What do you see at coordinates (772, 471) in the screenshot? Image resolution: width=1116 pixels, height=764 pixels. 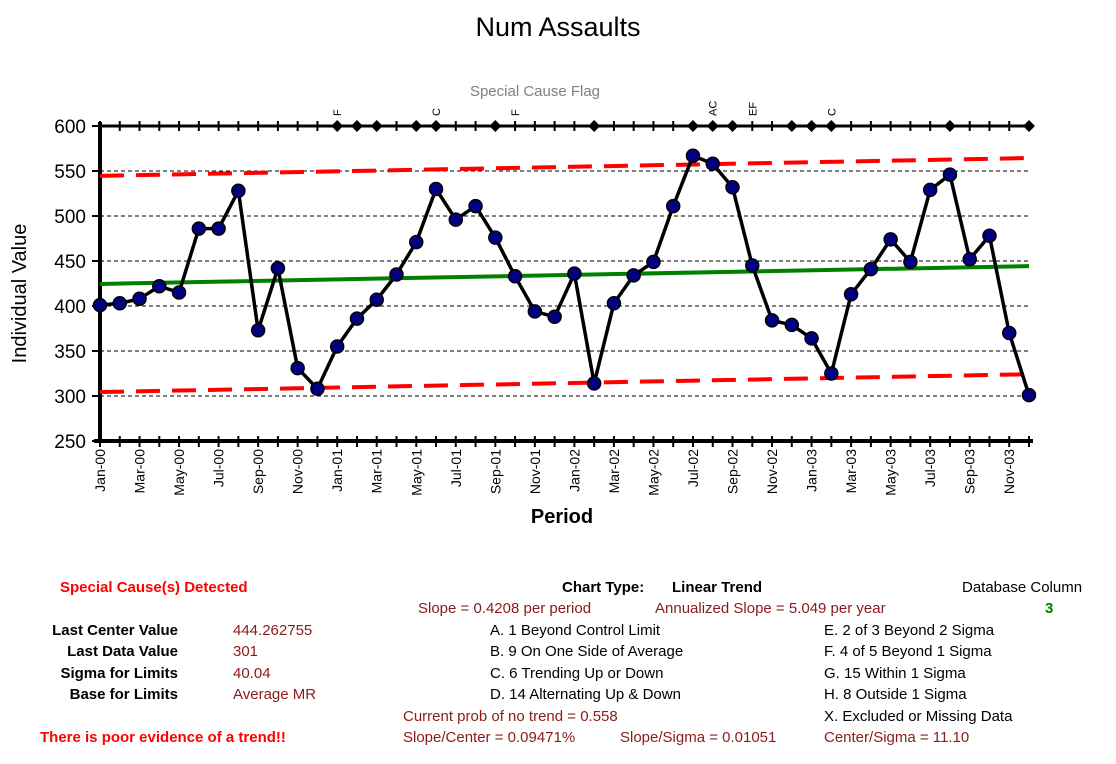 I see `x-tick-label: Nov-02` at bounding box center [772, 471].